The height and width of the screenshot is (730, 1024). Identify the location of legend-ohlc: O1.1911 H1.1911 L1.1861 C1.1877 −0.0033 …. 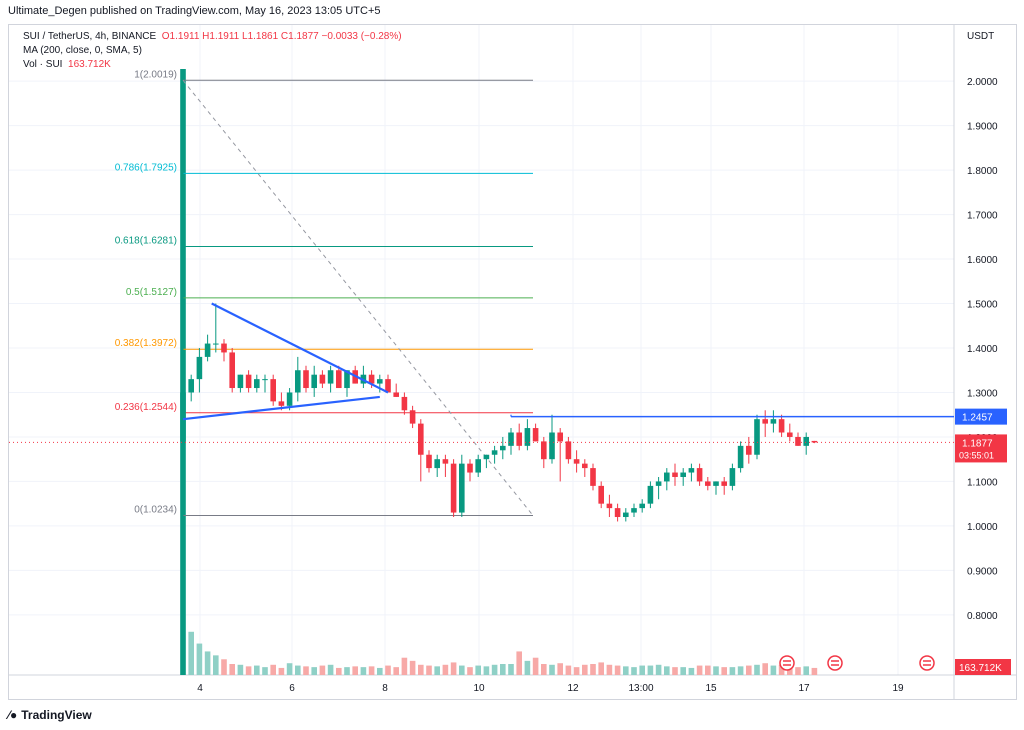
(281, 36).